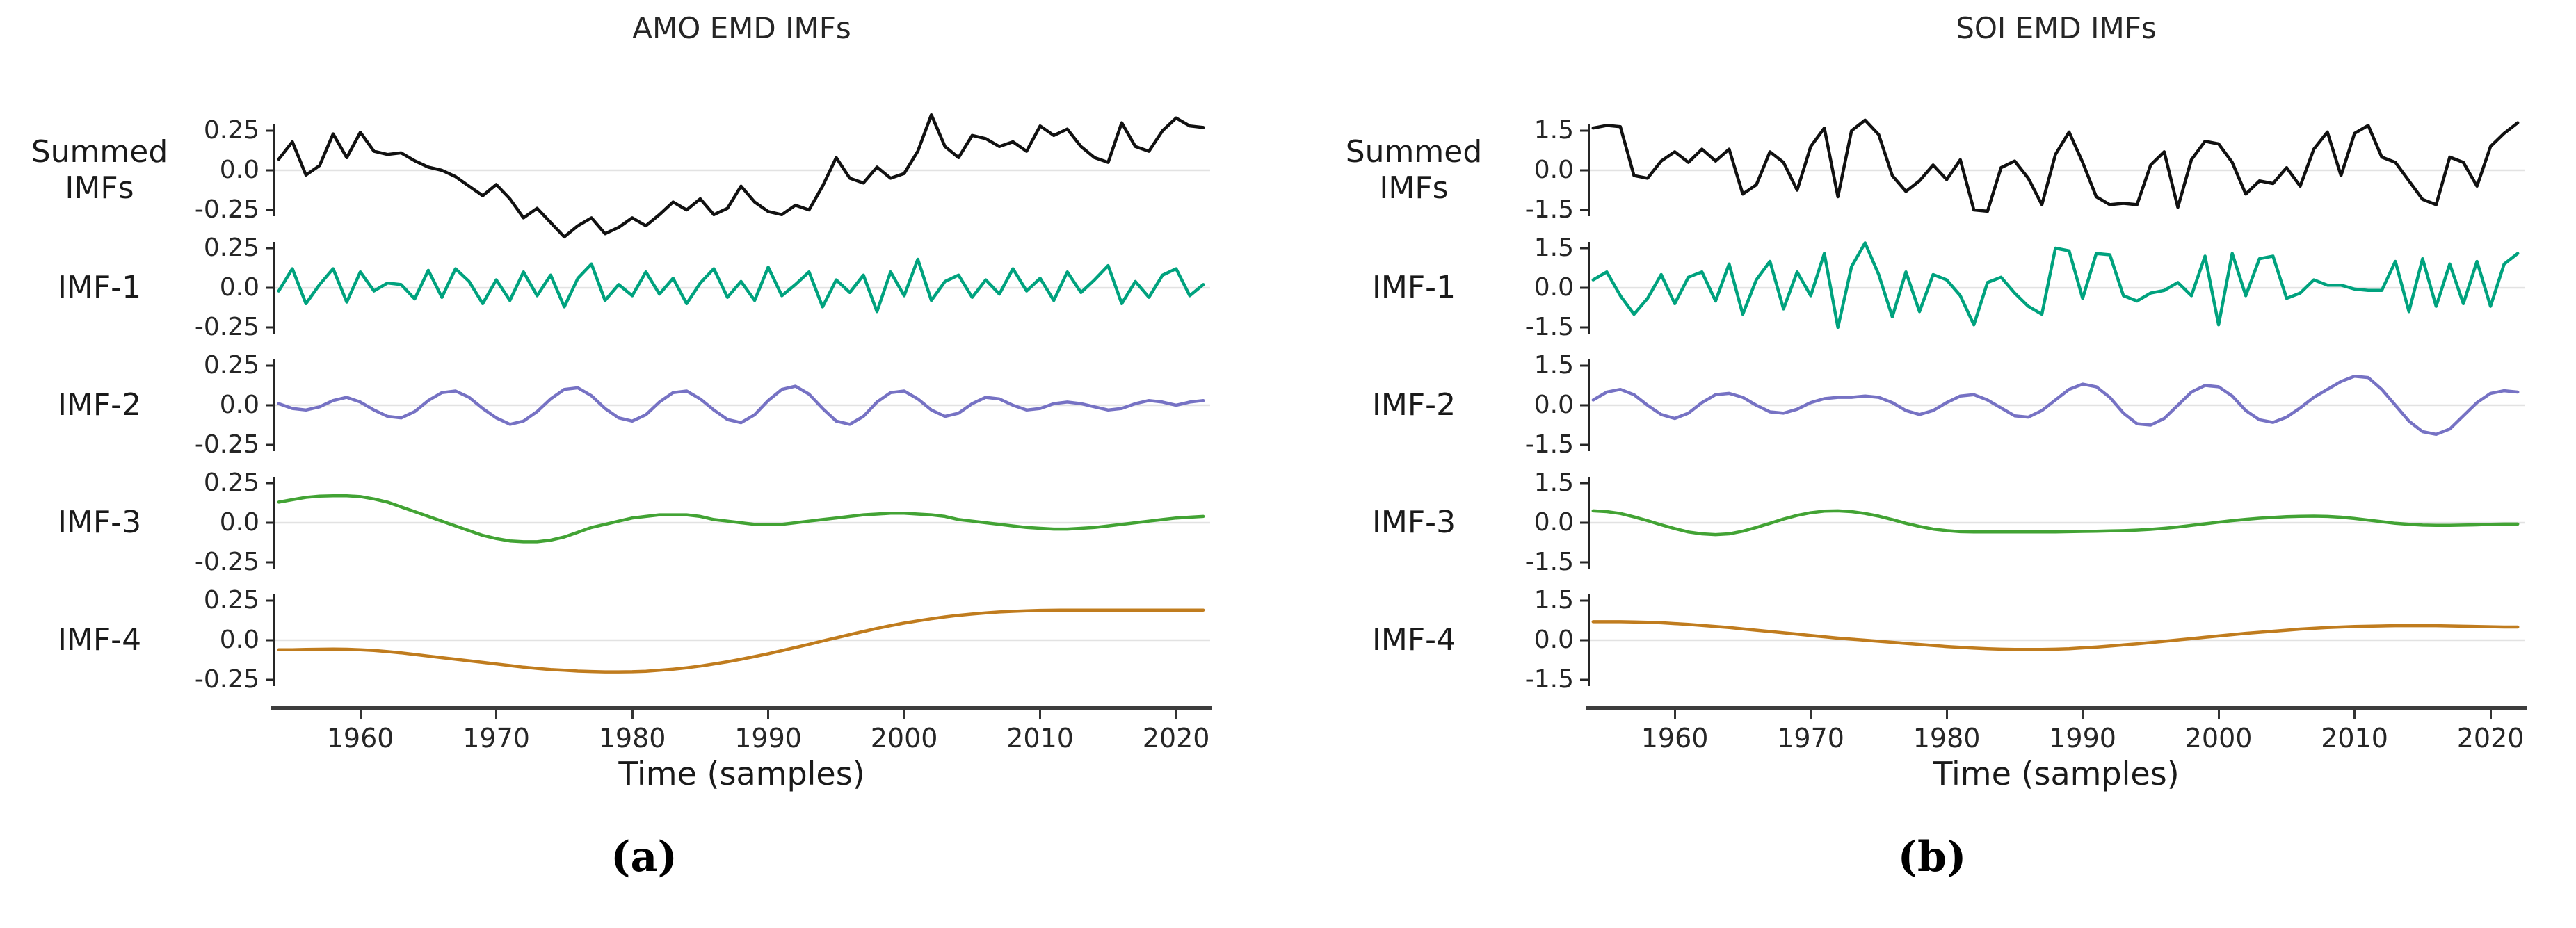 This screenshot has height=928, width=2576. Describe the element at coordinates (1932, 857) in the screenshot. I see `panel-b-caption: (b)` at that location.